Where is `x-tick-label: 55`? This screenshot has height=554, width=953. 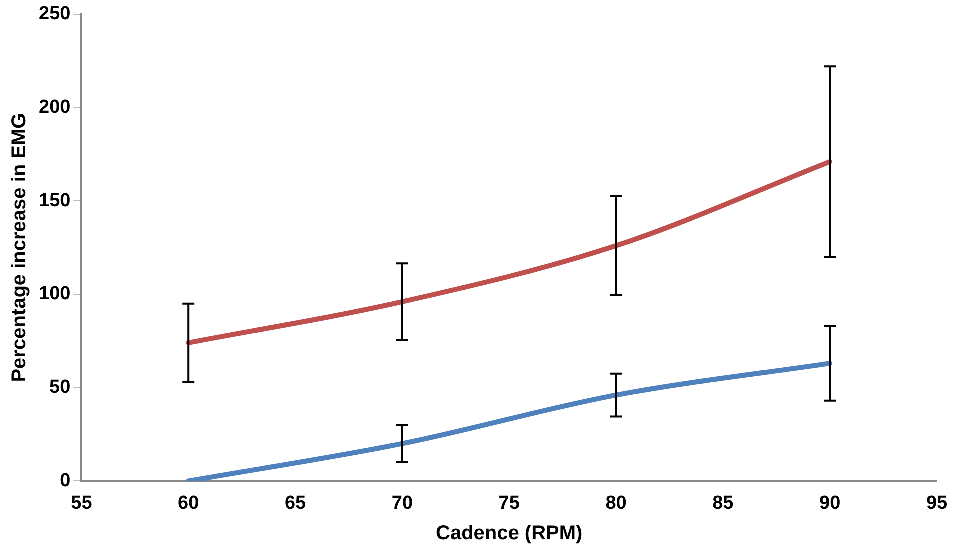 x-tick-label: 55 is located at coordinates (82, 503).